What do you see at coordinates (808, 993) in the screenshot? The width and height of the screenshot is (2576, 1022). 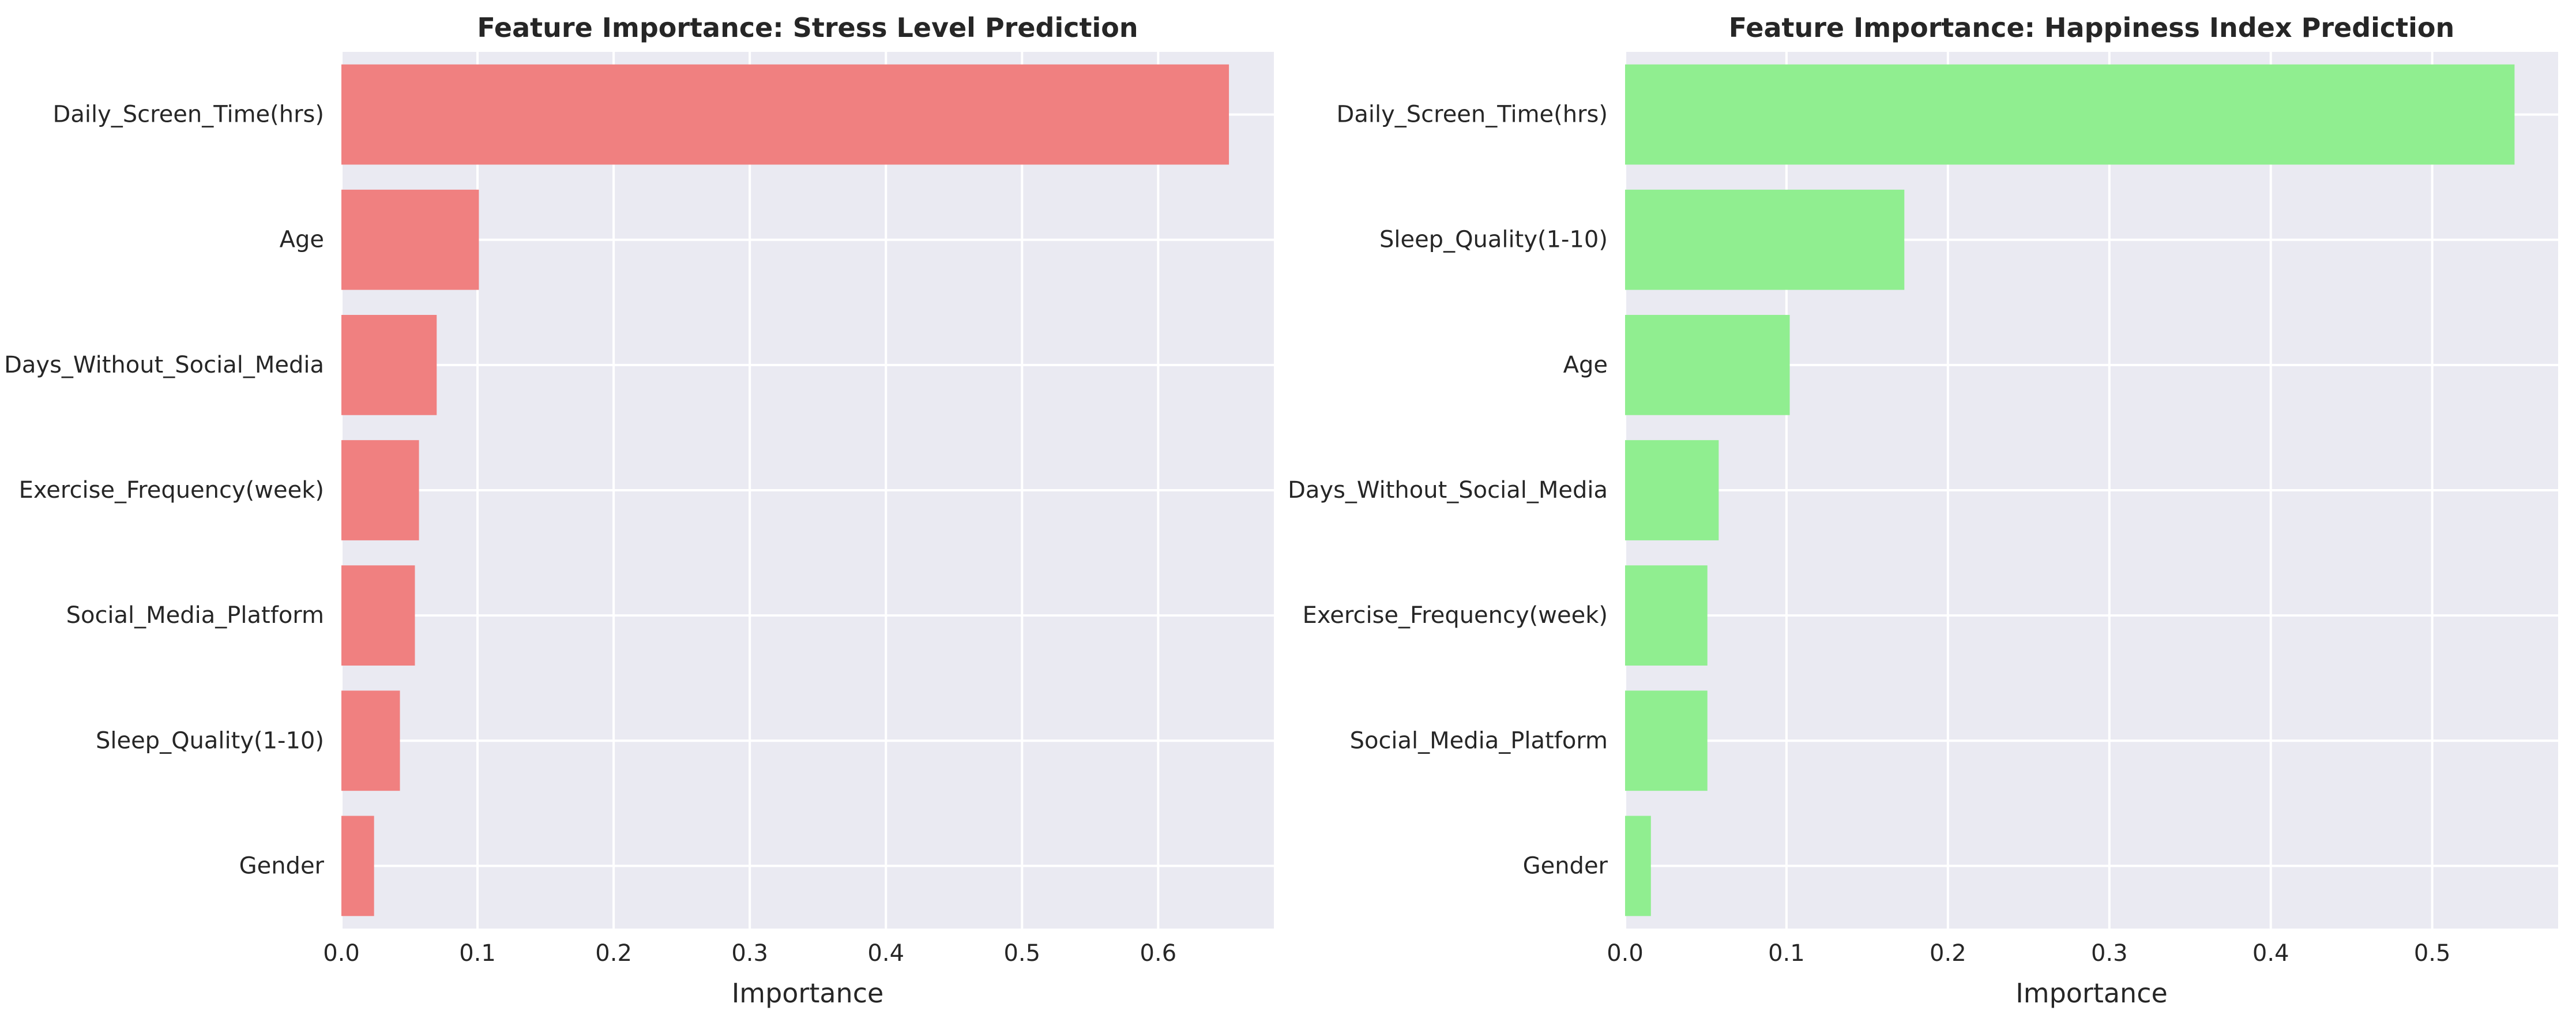 I see `stress-x-axis-label: Importance` at bounding box center [808, 993].